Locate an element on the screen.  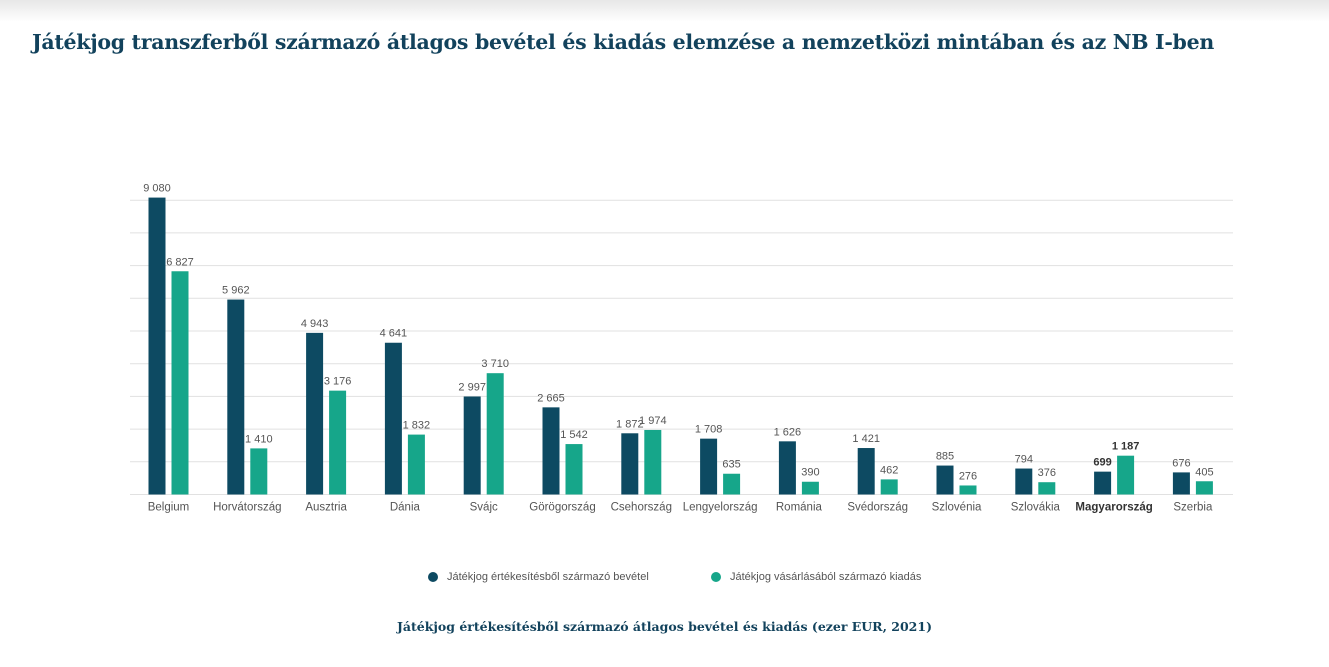
data-label-expense-0: 6 827 is located at coordinates (180, 262).